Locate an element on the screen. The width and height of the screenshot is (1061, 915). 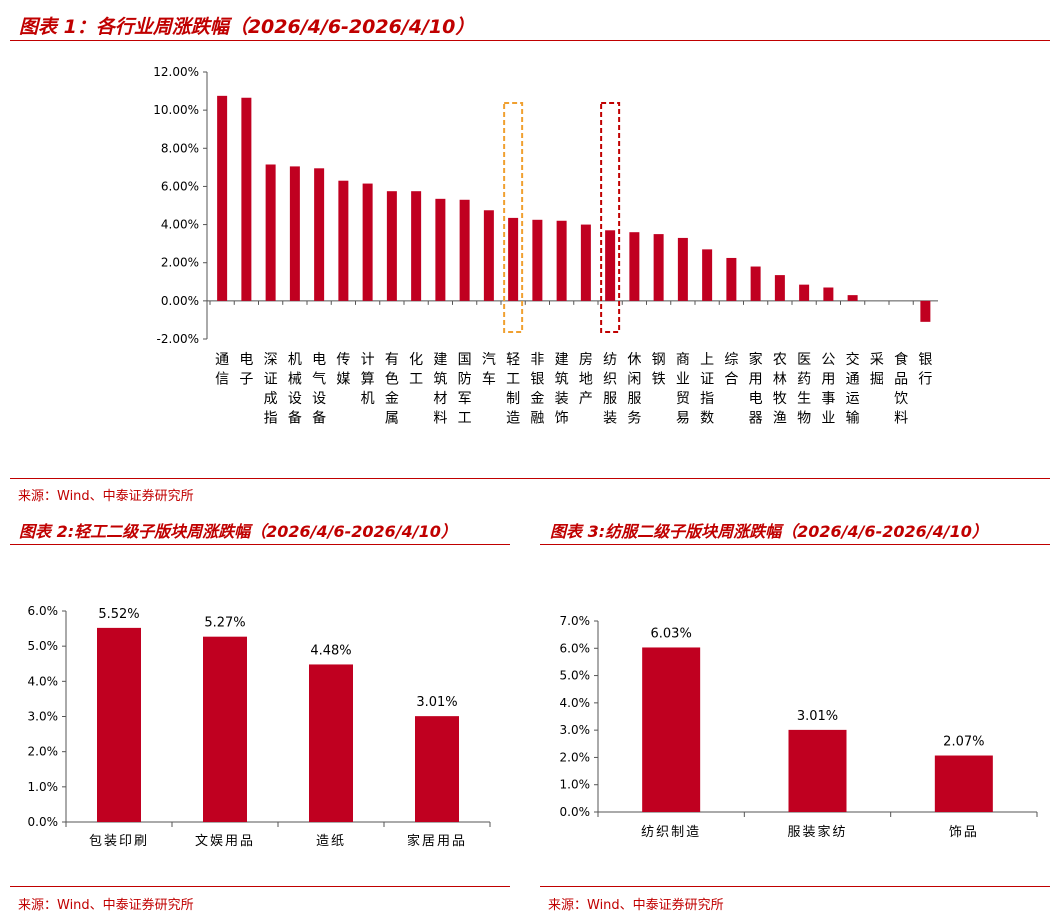
x-tick-label-char: 房 is located at coordinates (586, 360).